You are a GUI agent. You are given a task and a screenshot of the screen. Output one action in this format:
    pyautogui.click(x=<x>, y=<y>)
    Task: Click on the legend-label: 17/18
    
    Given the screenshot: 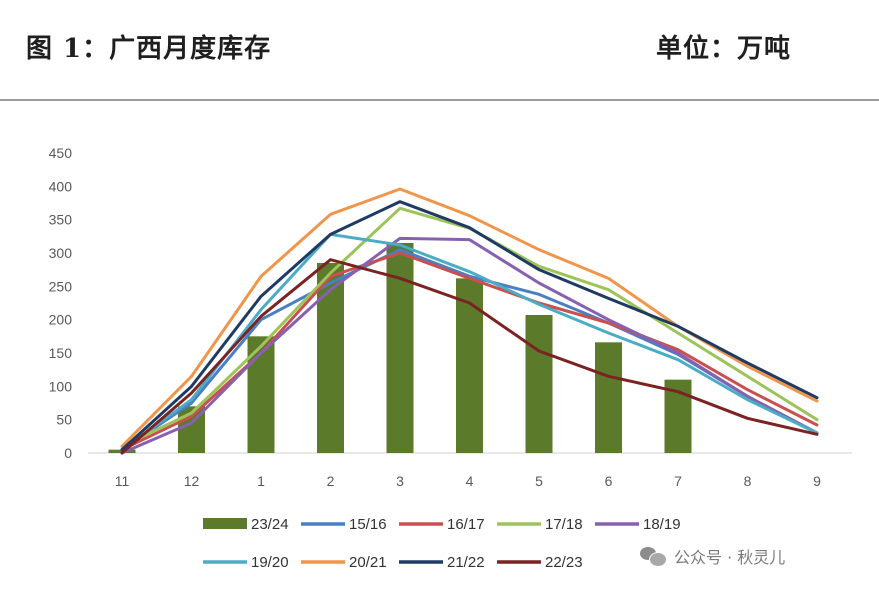 What is the action you would take?
    pyautogui.click(x=564, y=524)
    